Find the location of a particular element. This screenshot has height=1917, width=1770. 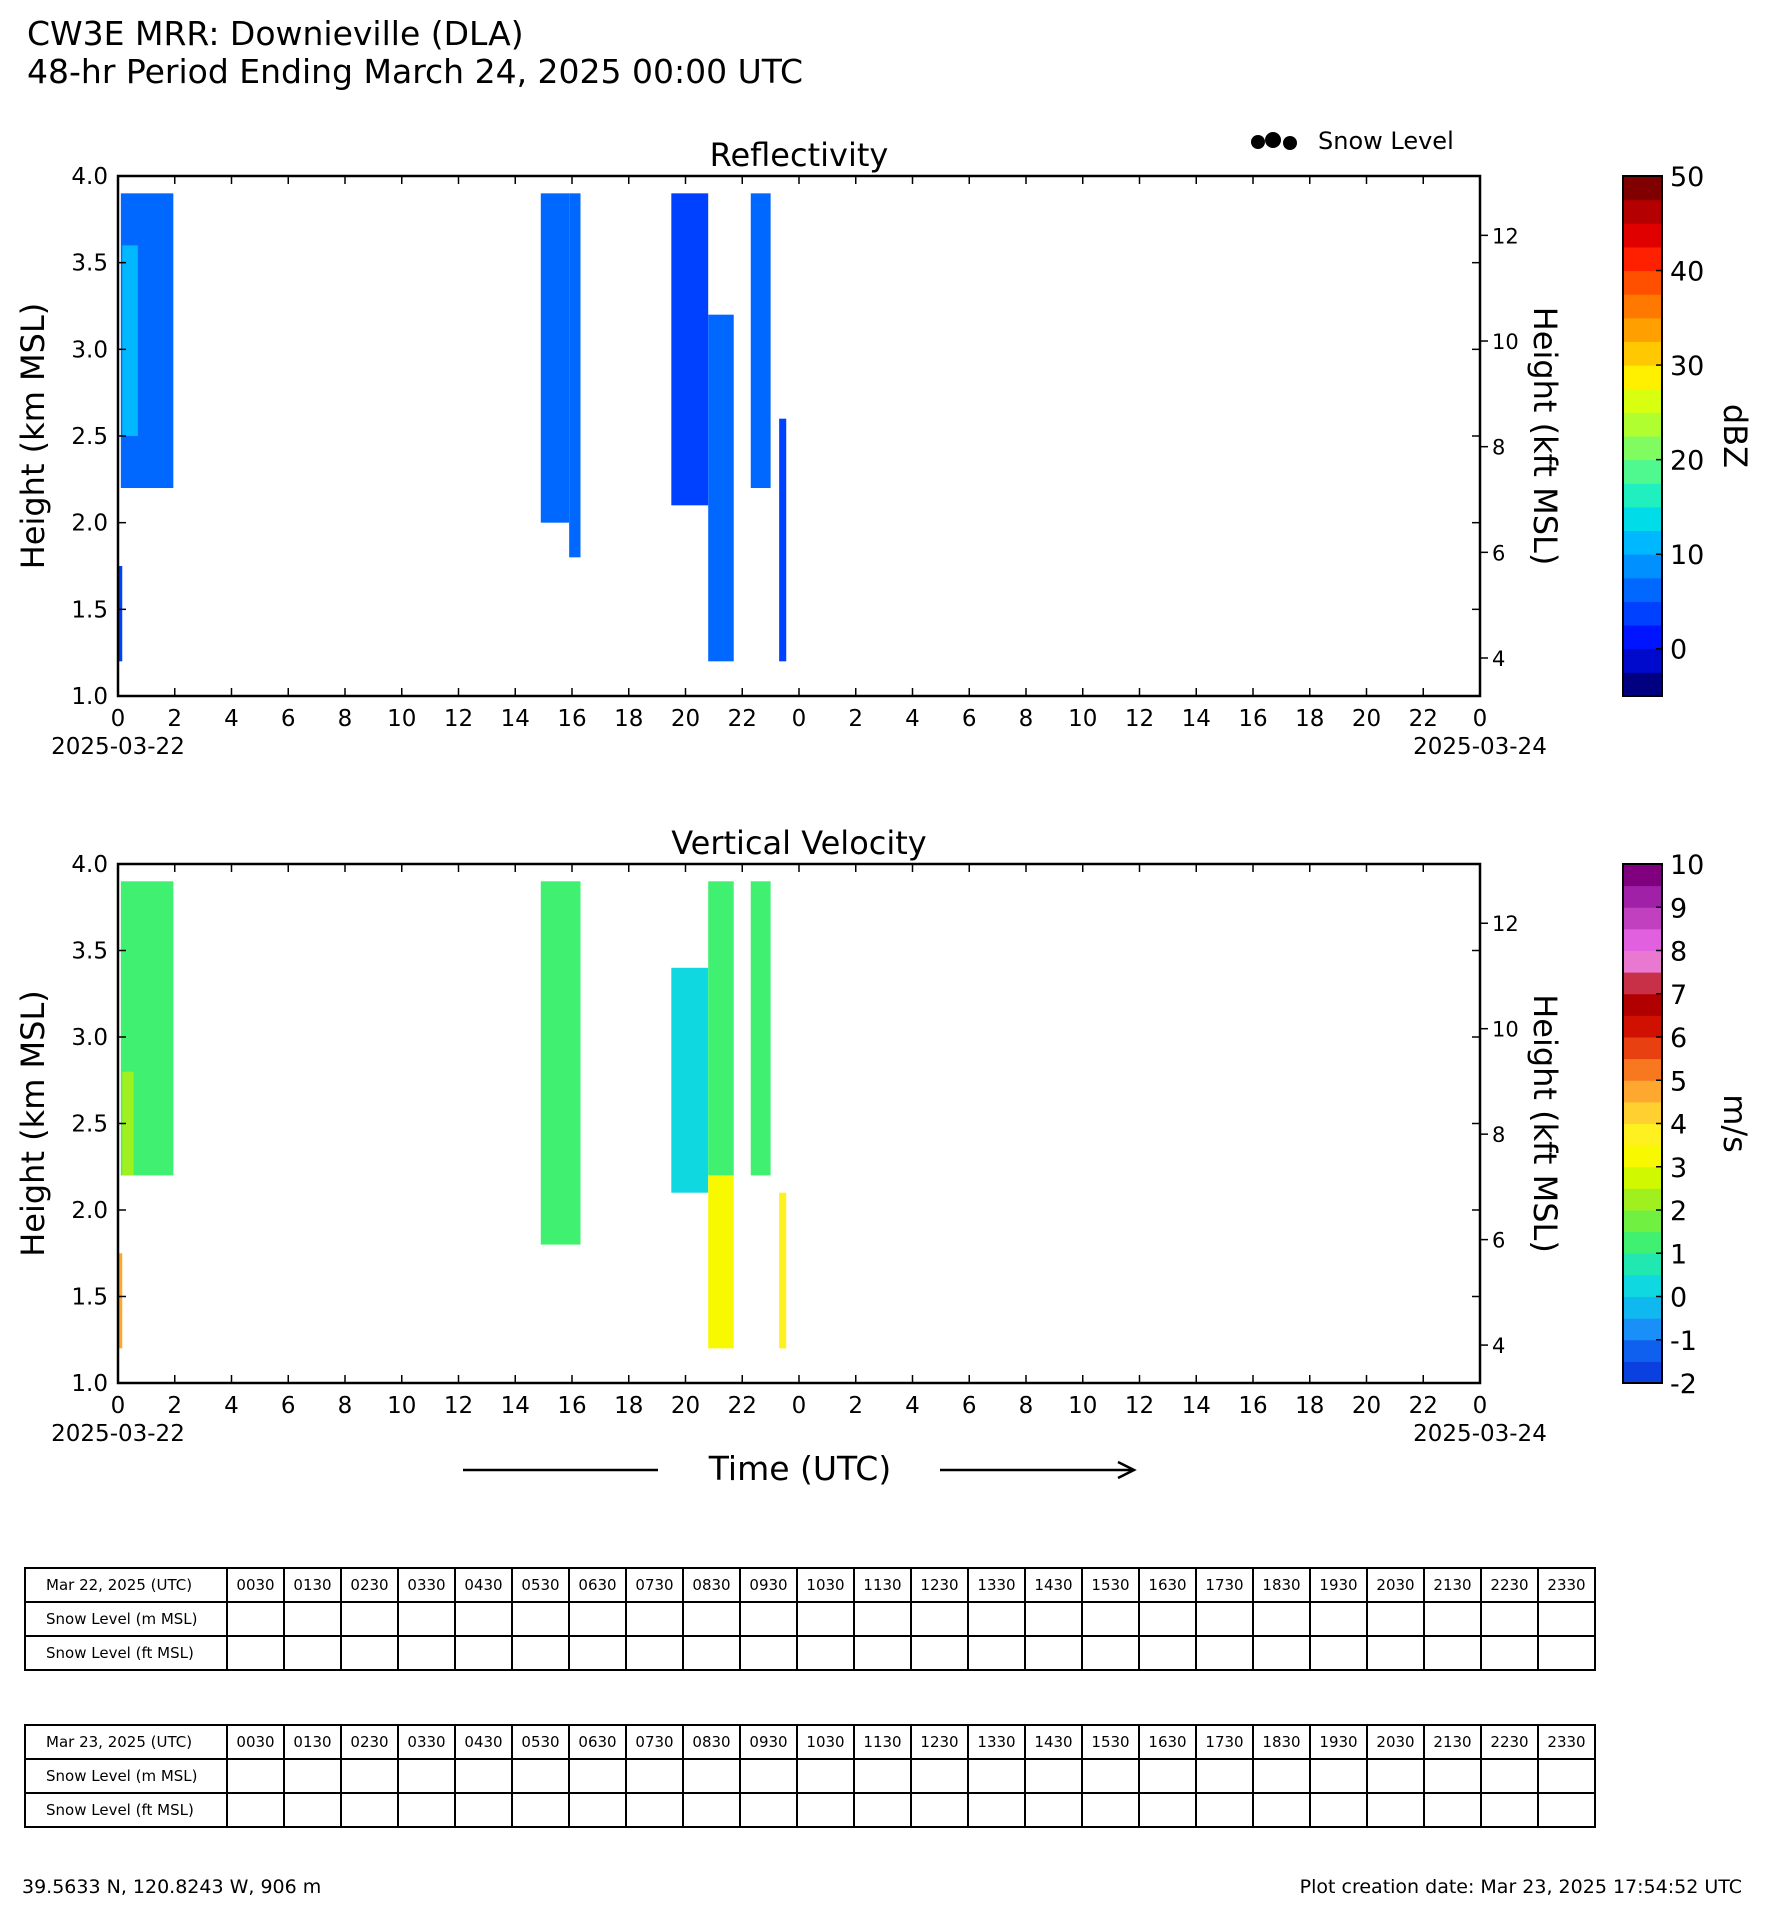

colorbar-tick-label: 30 is located at coordinates (1687, 366).